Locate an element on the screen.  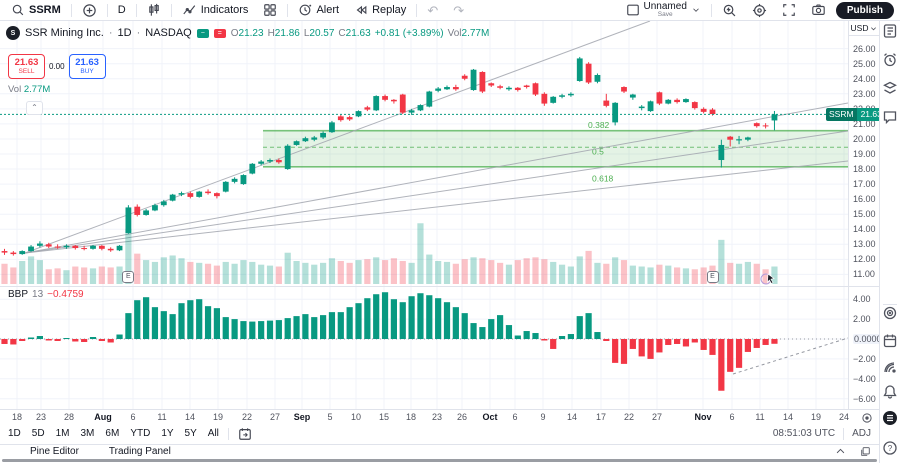
expand-panel-button is located at coordinates (840, 451).